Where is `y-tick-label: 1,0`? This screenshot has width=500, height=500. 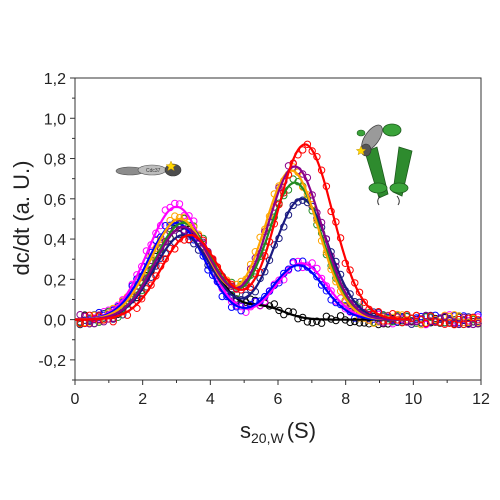 y-tick-label: 1,0 is located at coordinates (55, 119).